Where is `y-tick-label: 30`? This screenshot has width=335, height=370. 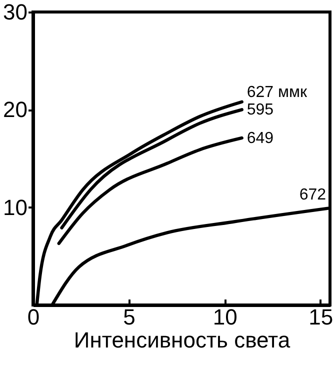
y-tick-label: 30 is located at coordinates (15, 12).